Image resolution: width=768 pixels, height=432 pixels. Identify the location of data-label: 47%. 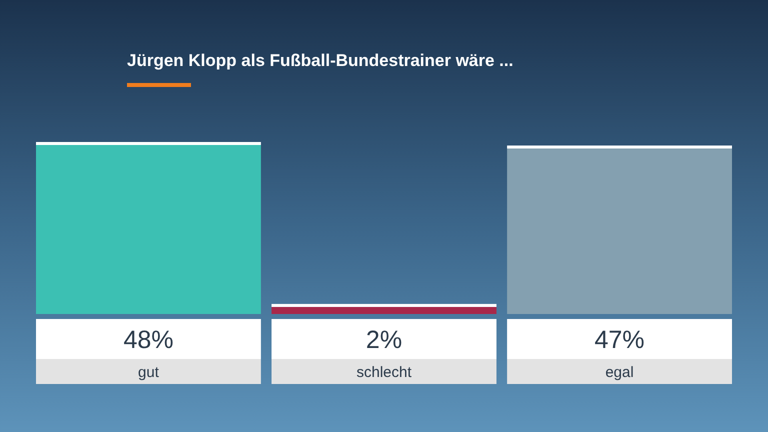
(619, 340).